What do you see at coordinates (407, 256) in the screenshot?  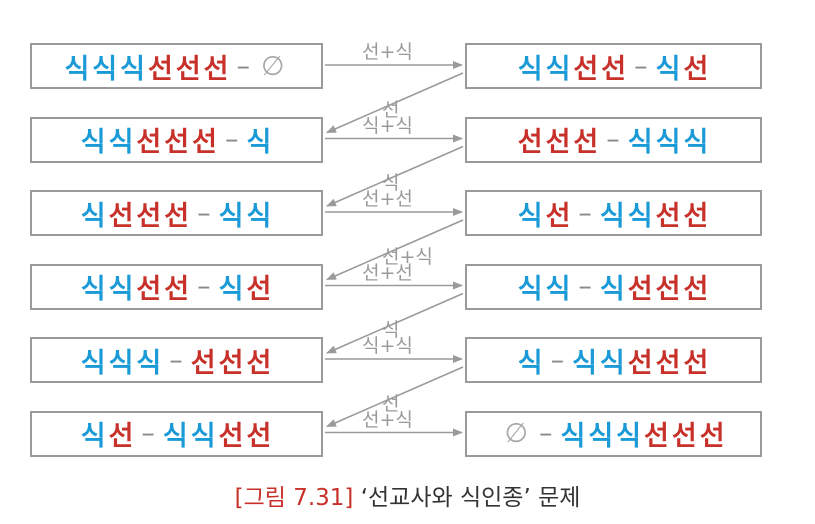 I see `backward-move-label: 선+식` at bounding box center [407, 256].